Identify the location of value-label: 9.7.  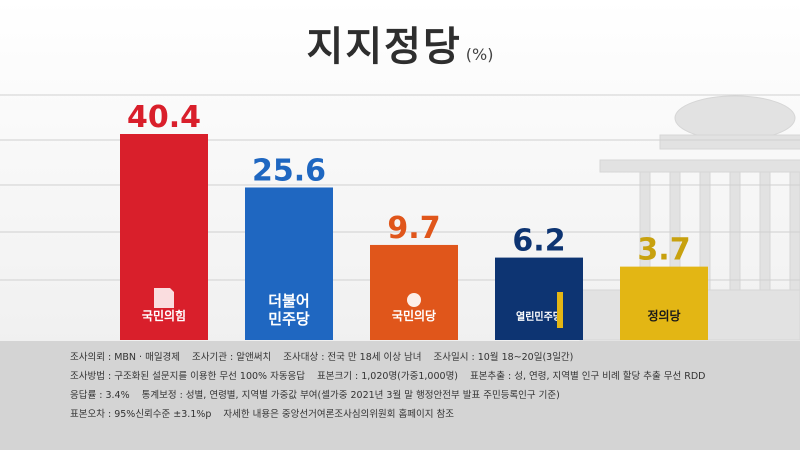
(413, 228).